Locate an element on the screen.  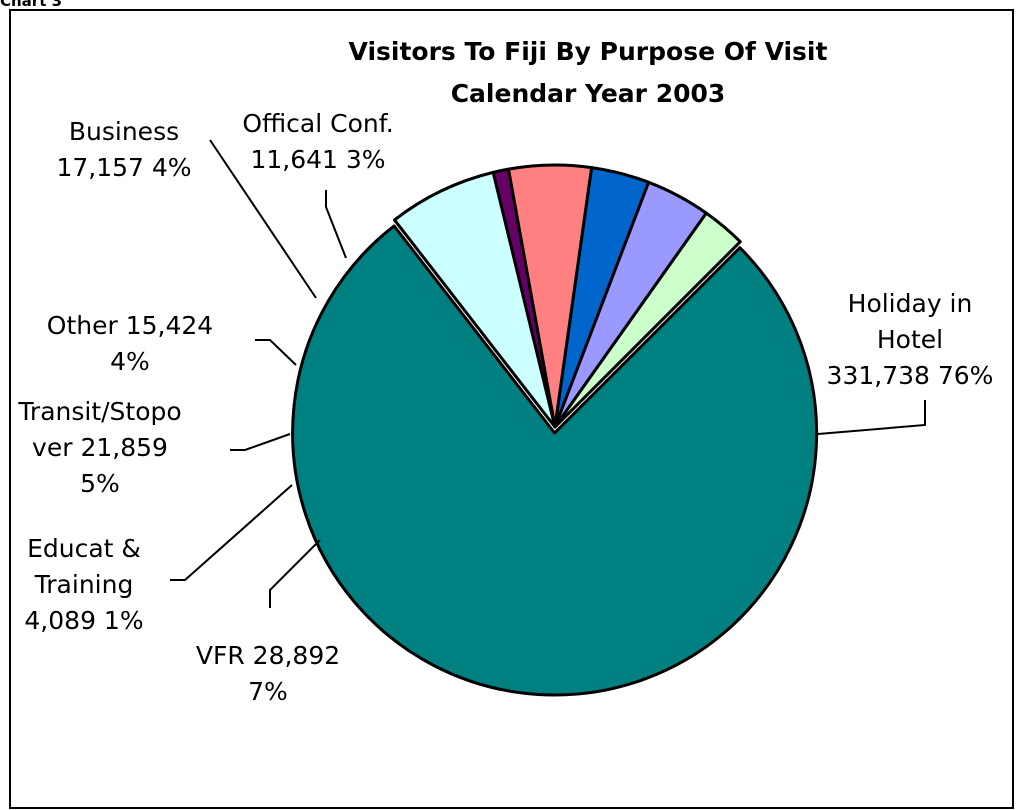
leader-line-other is located at coordinates (276, 352).